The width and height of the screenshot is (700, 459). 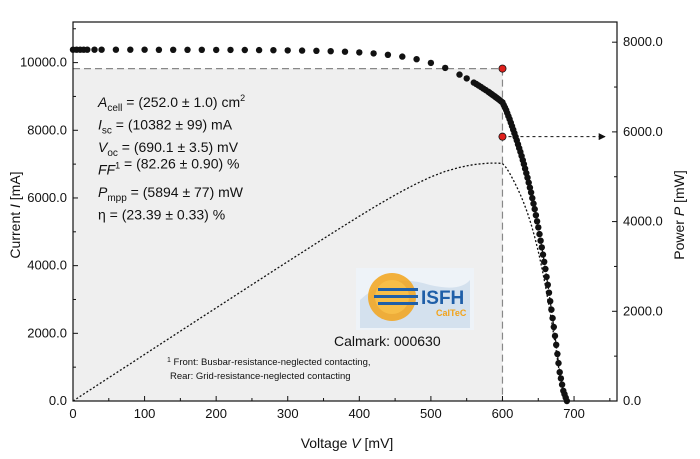 What do you see at coordinates (347, 443) in the screenshot?
I see `x-axis-label: Voltage V [mV]` at bounding box center [347, 443].